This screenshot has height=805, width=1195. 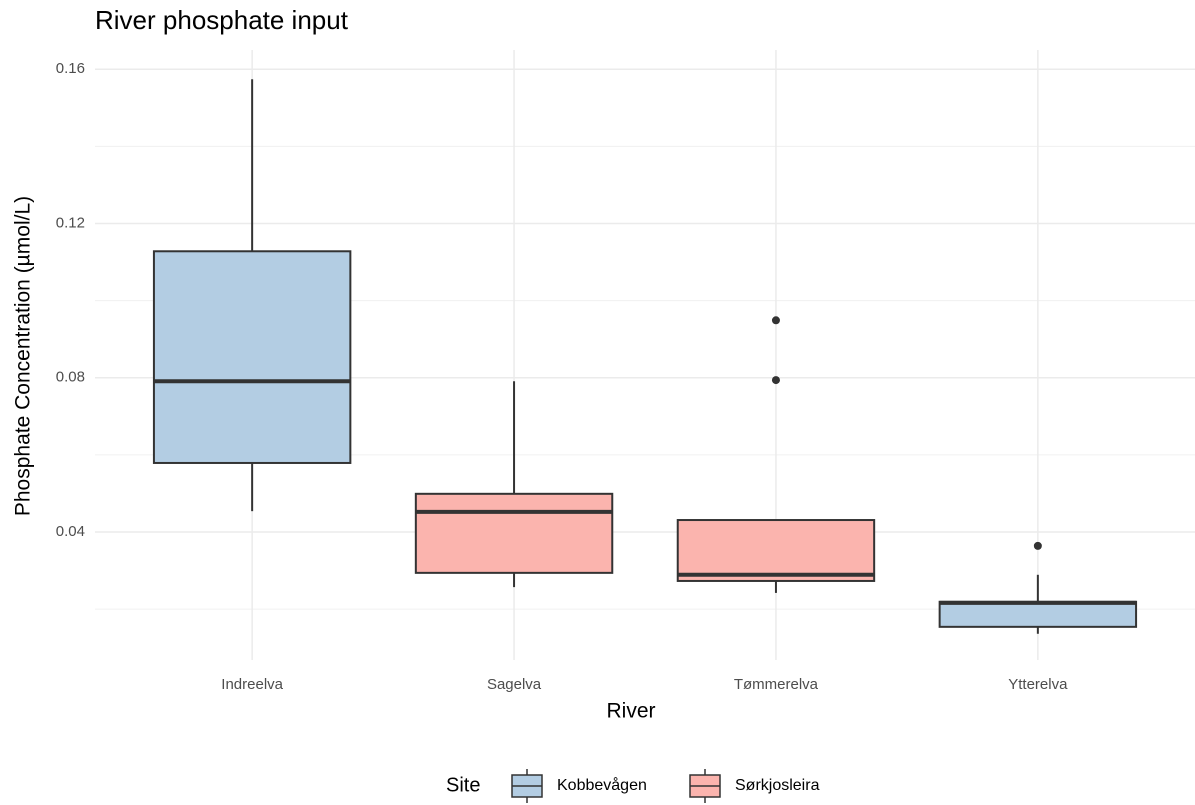 I want to click on chart-title: River phosphate input, so click(x=222, y=20).